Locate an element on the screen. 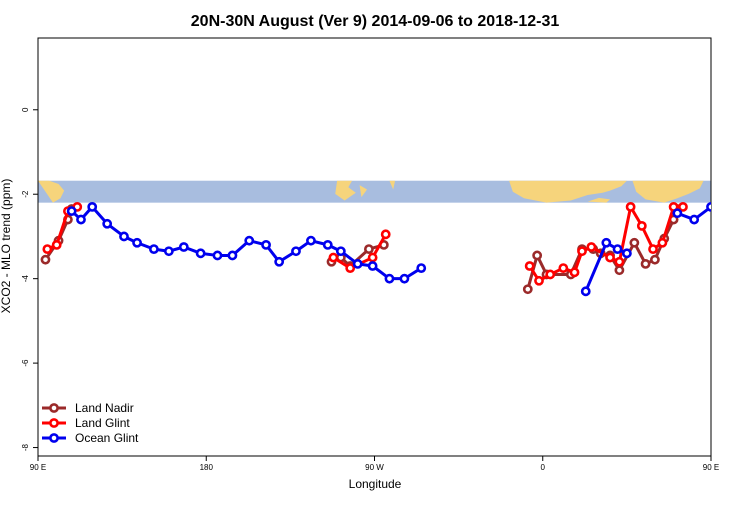 The image size is (750, 505). legend-item: Ocean Glint is located at coordinates (90, 438).